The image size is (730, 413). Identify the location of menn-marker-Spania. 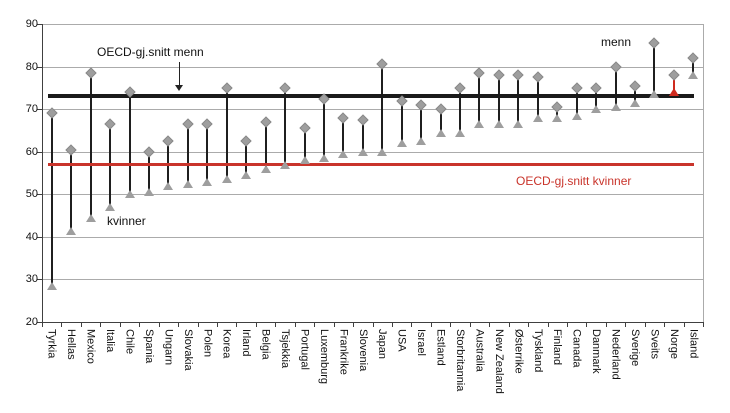
(149, 152).